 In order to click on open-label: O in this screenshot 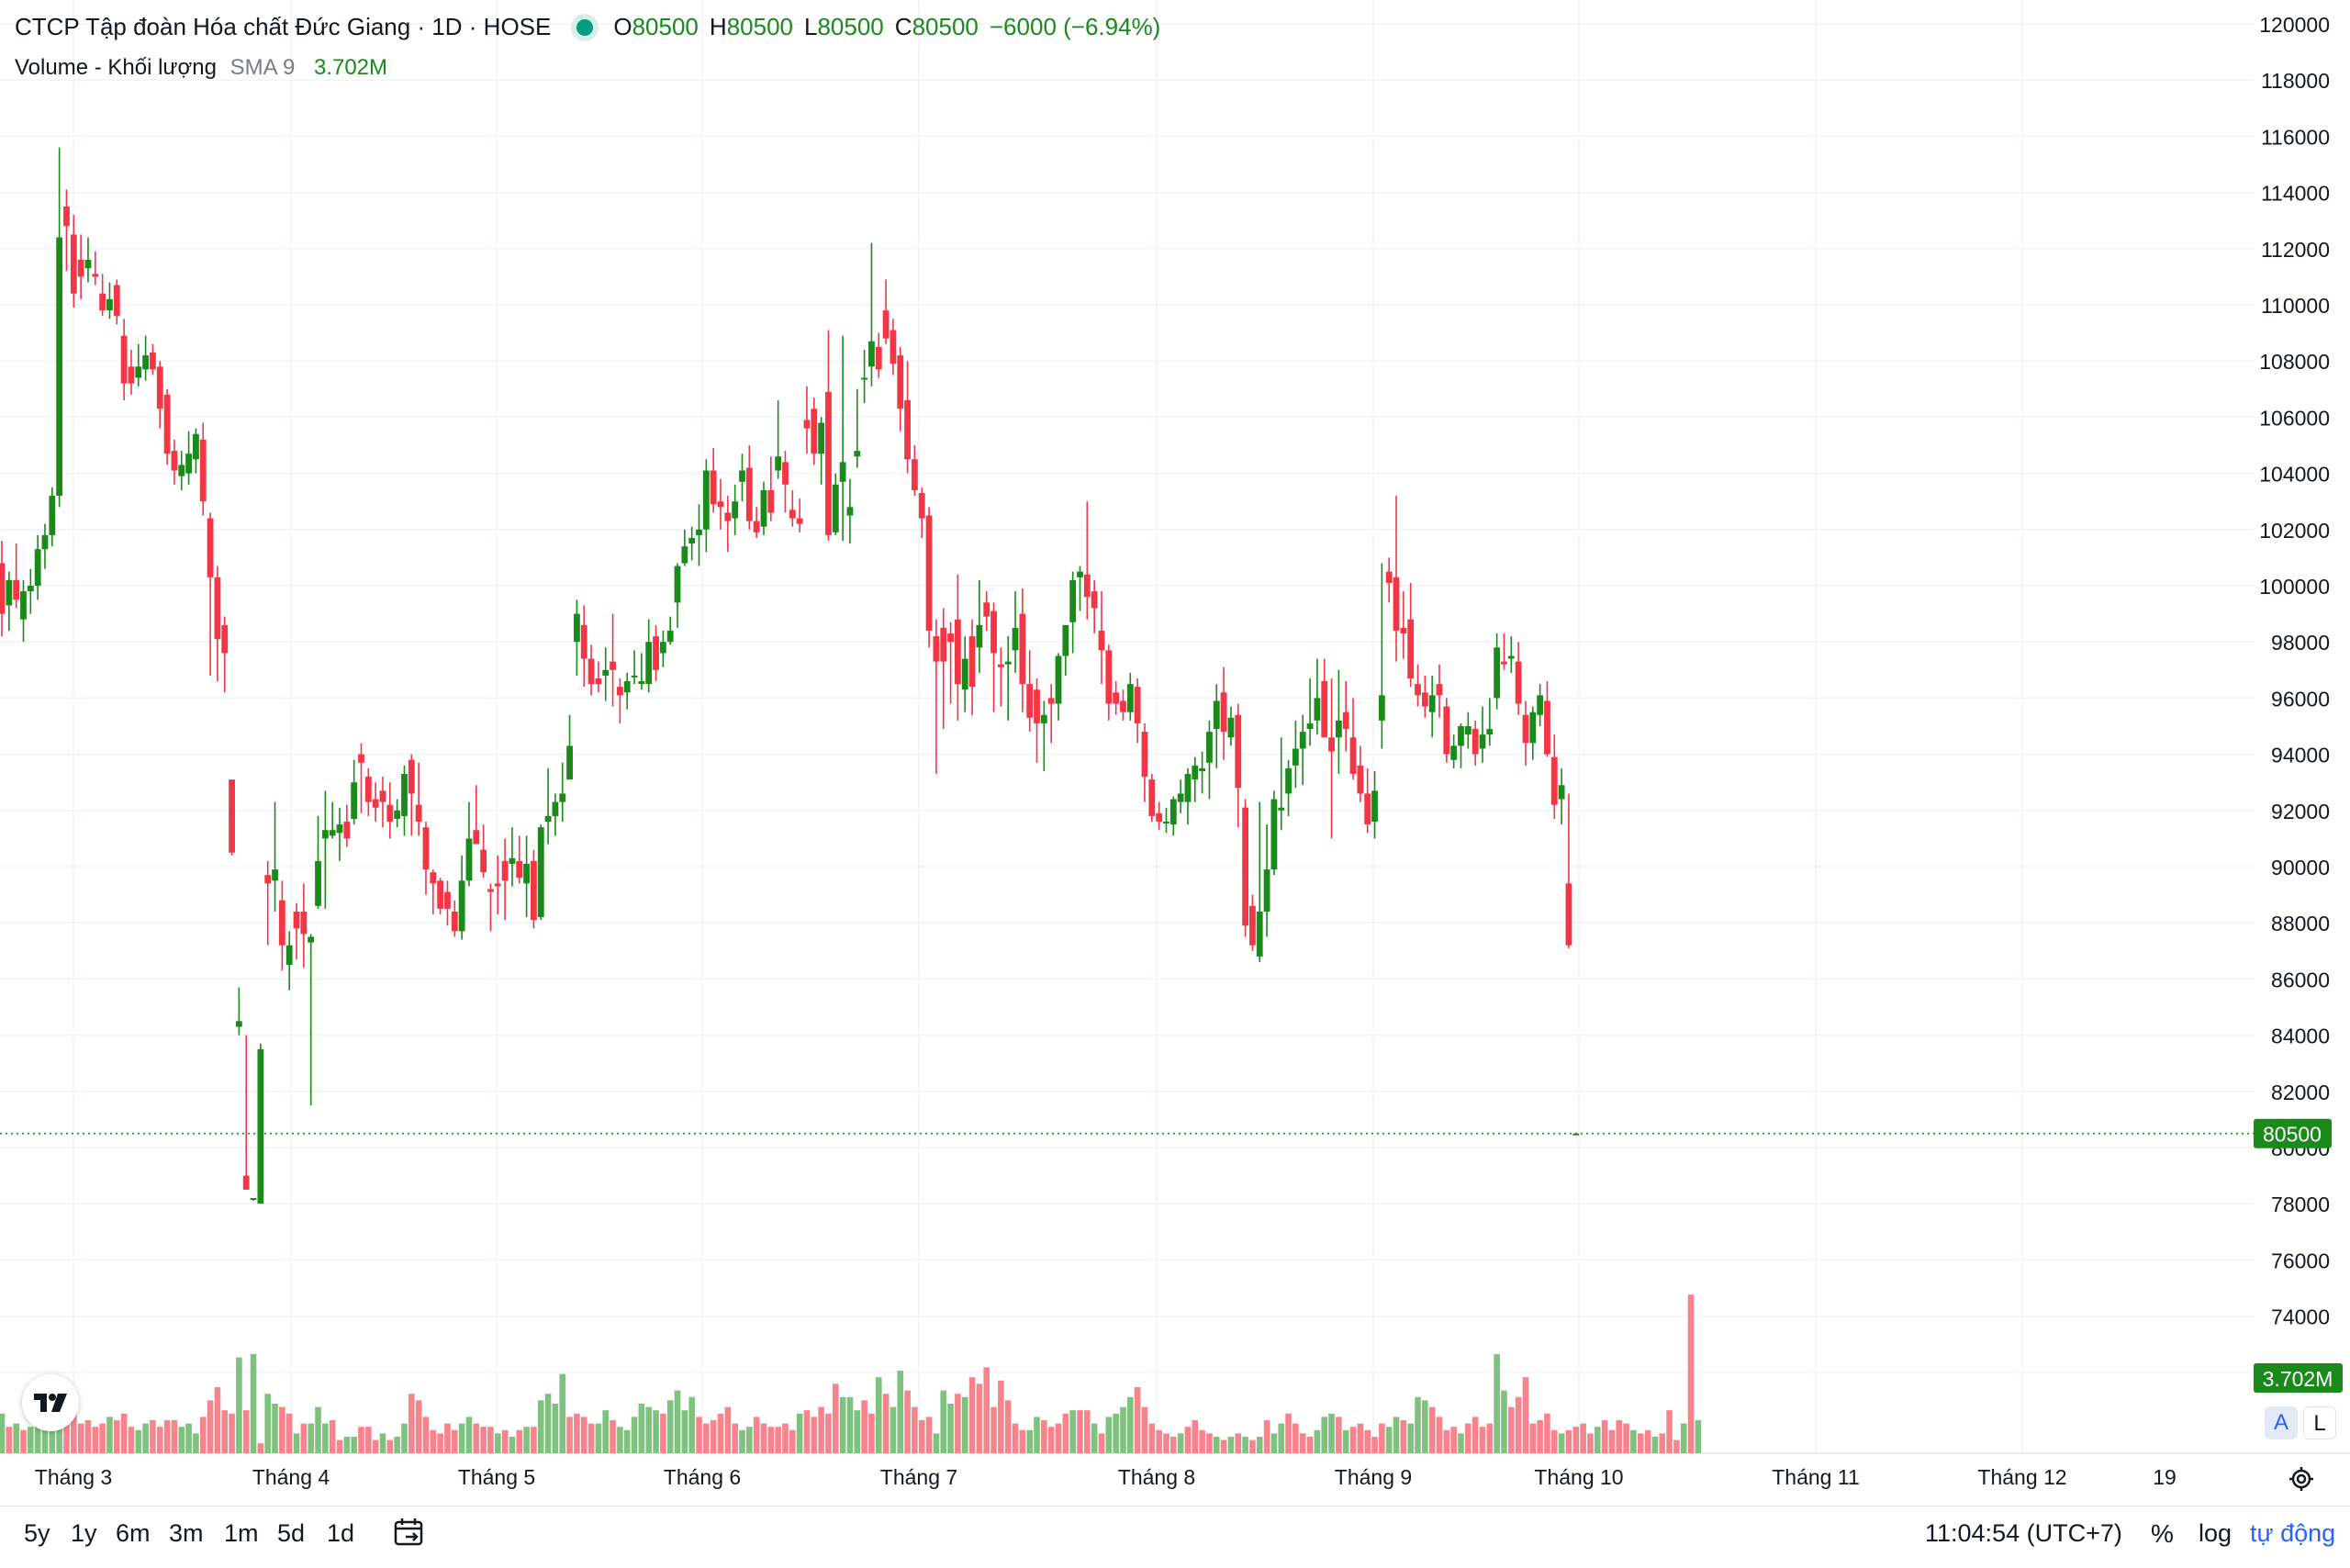, I will do `click(622, 26)`.